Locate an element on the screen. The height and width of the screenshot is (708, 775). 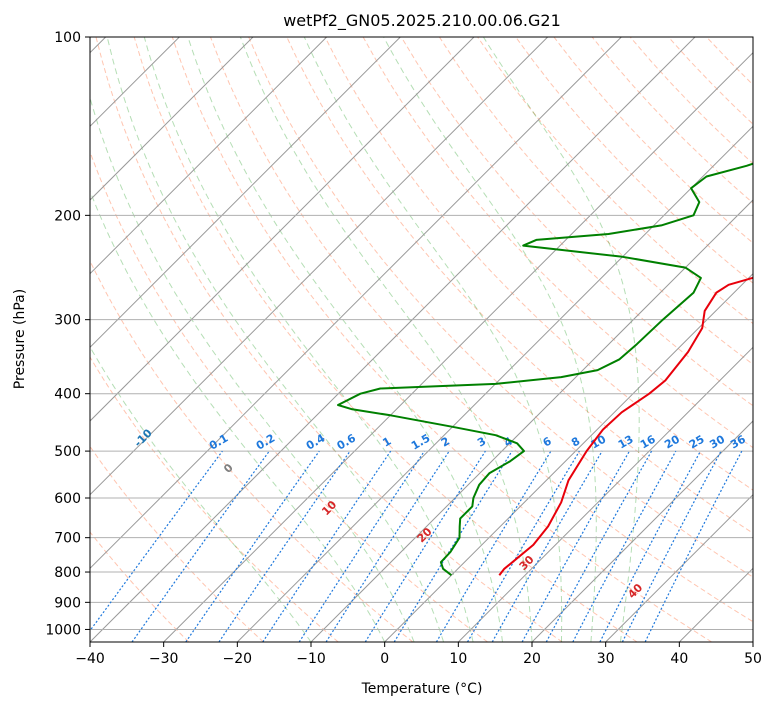
y-tick-label: 200 is located at coordinates (67, 216).